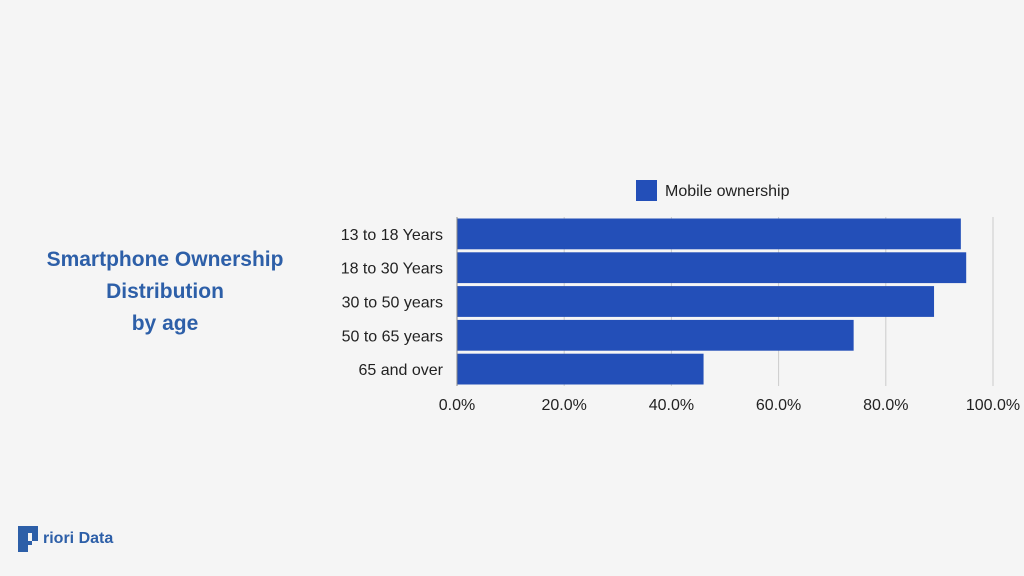  Describe the element at coordinates (885, 405) in the screenshot. I see `x-tick-label: 80.0%` at that location.